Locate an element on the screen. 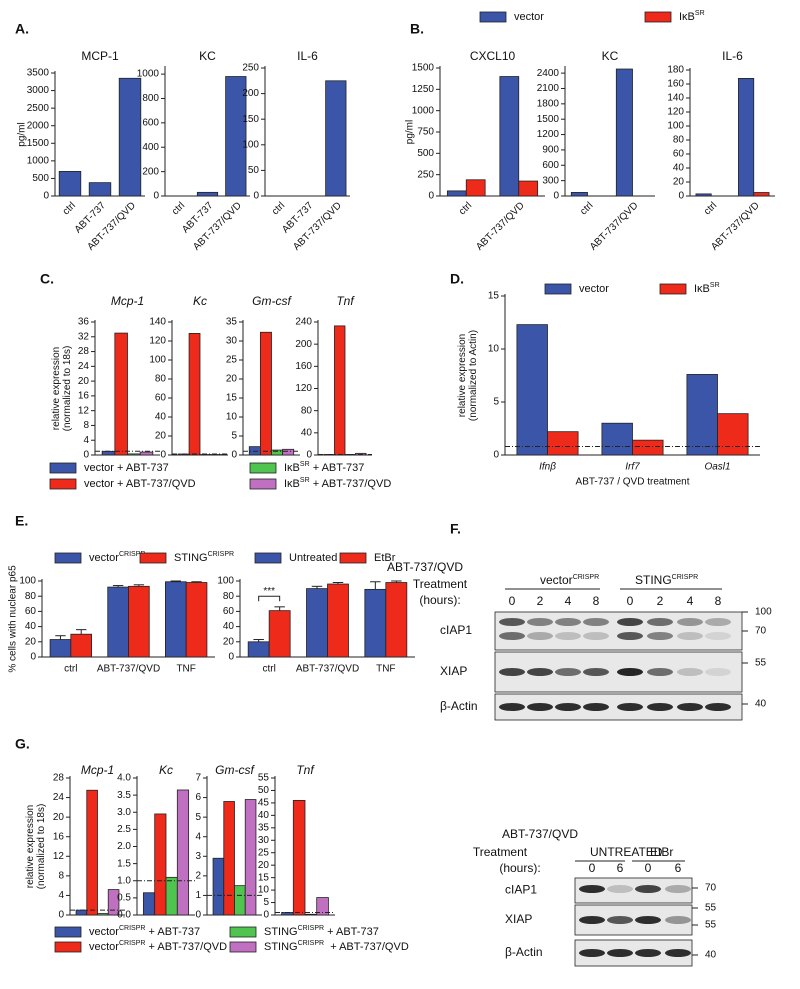 This screenshot has height=989, width=800. label: STINGCRISPR is located at coordinates (666, 580).